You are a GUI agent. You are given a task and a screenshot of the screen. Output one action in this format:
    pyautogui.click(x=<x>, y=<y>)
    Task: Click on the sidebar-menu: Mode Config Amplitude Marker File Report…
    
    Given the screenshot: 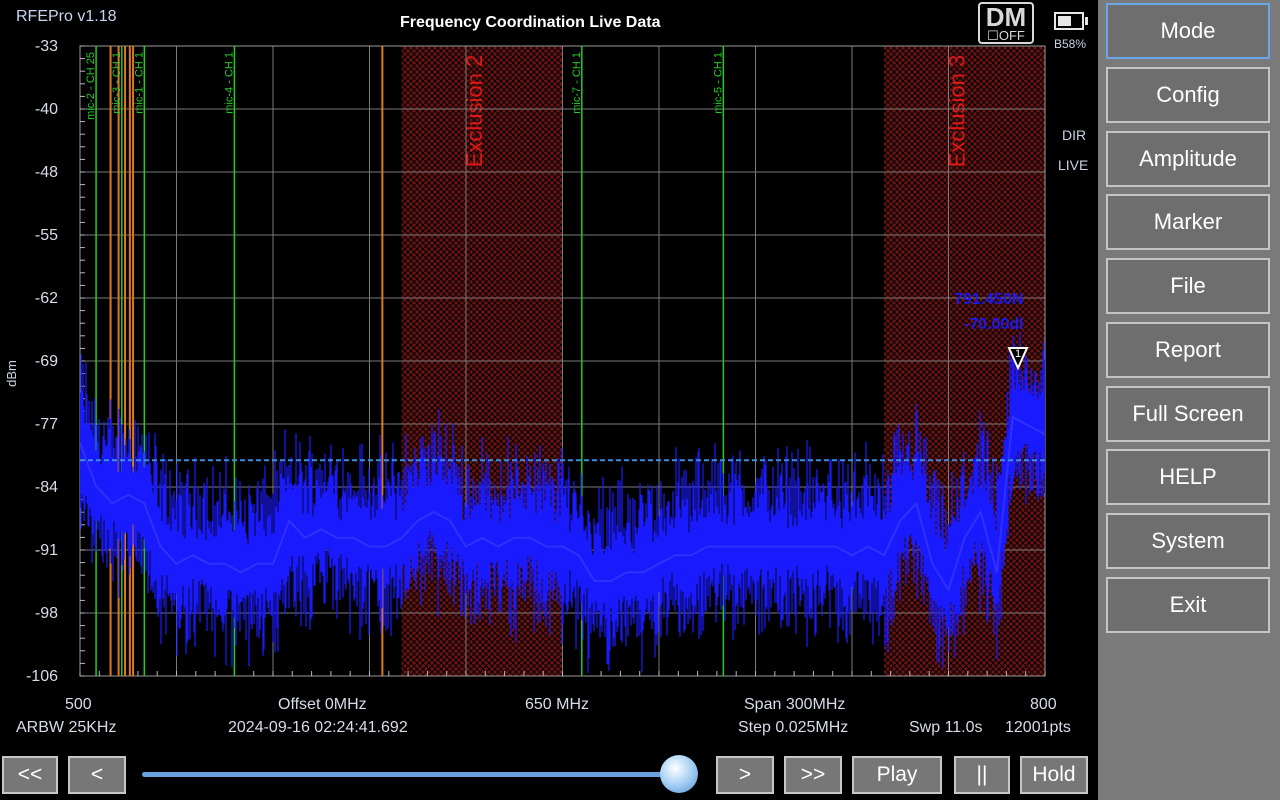 What is the action you would take?
    pyautogui.click(x=1189, y=400)
    